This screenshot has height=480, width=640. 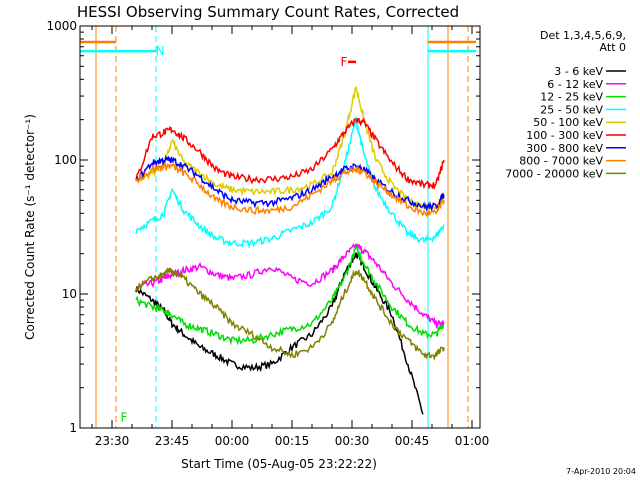 I want to click on legend-label-4: 50 - 100 keV, so click(x=568, y=122).